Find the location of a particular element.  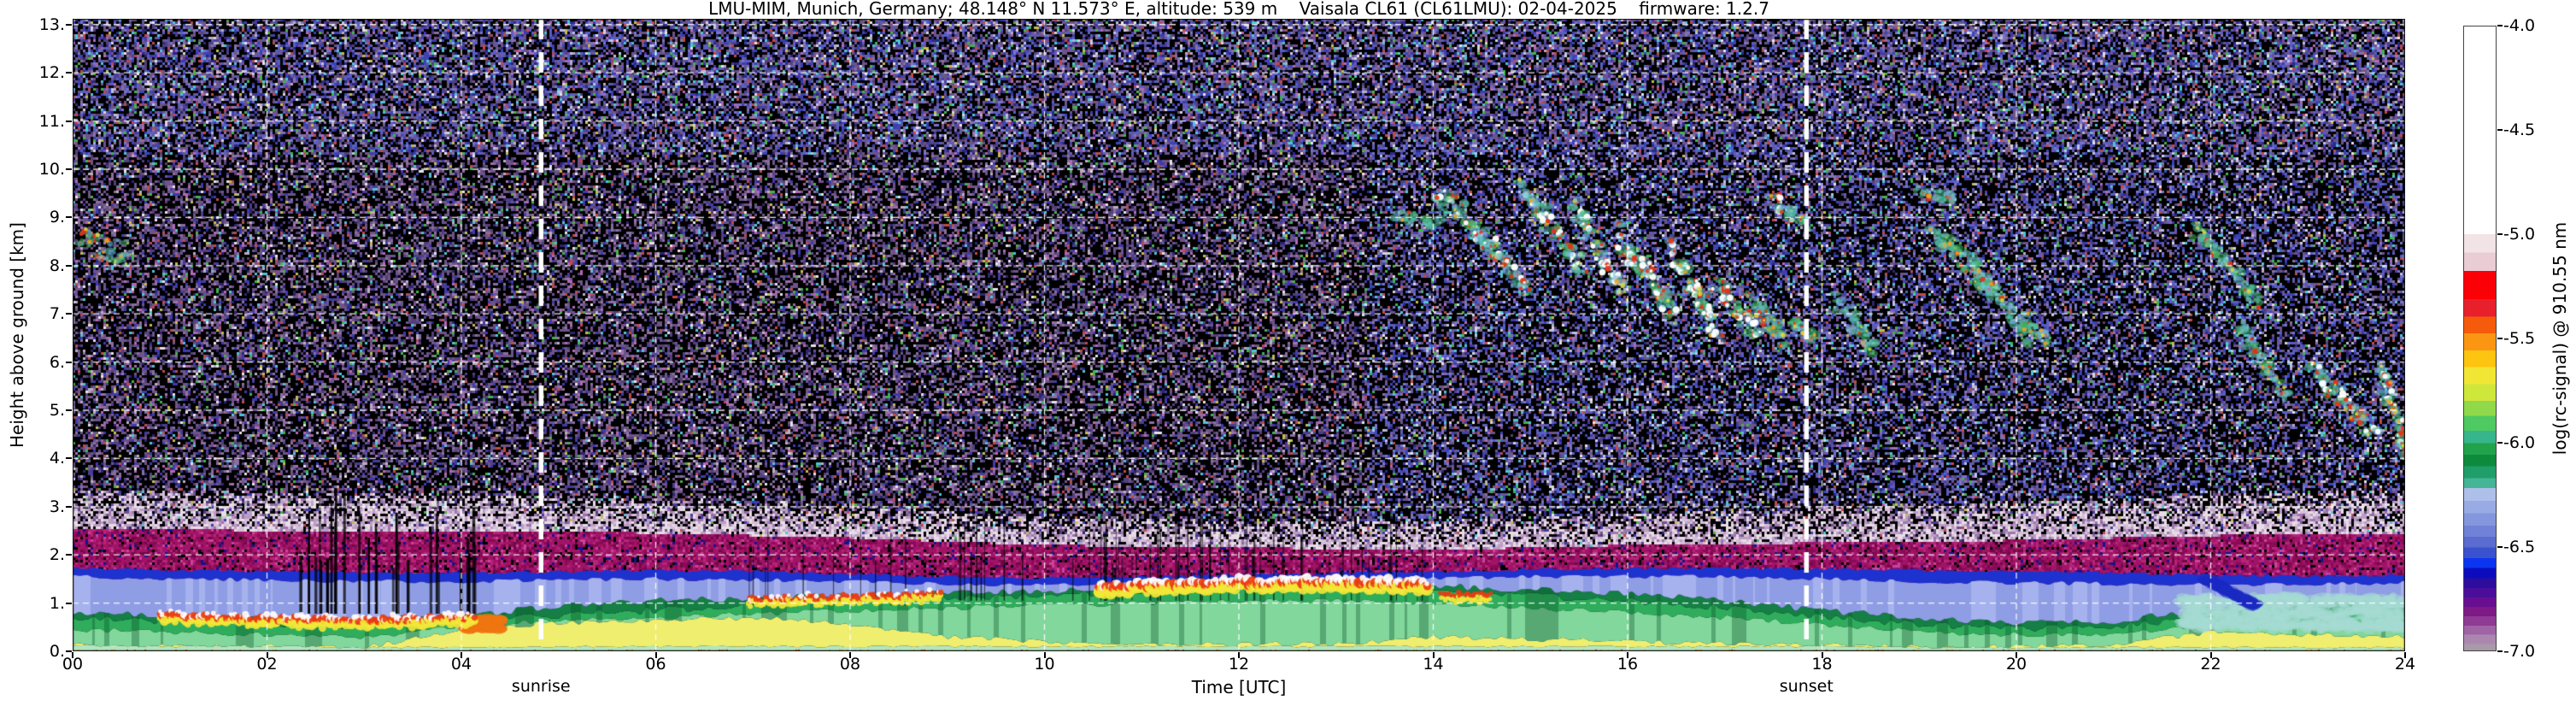

x-tick-label: 14 is located at coordinates (1433, 664).